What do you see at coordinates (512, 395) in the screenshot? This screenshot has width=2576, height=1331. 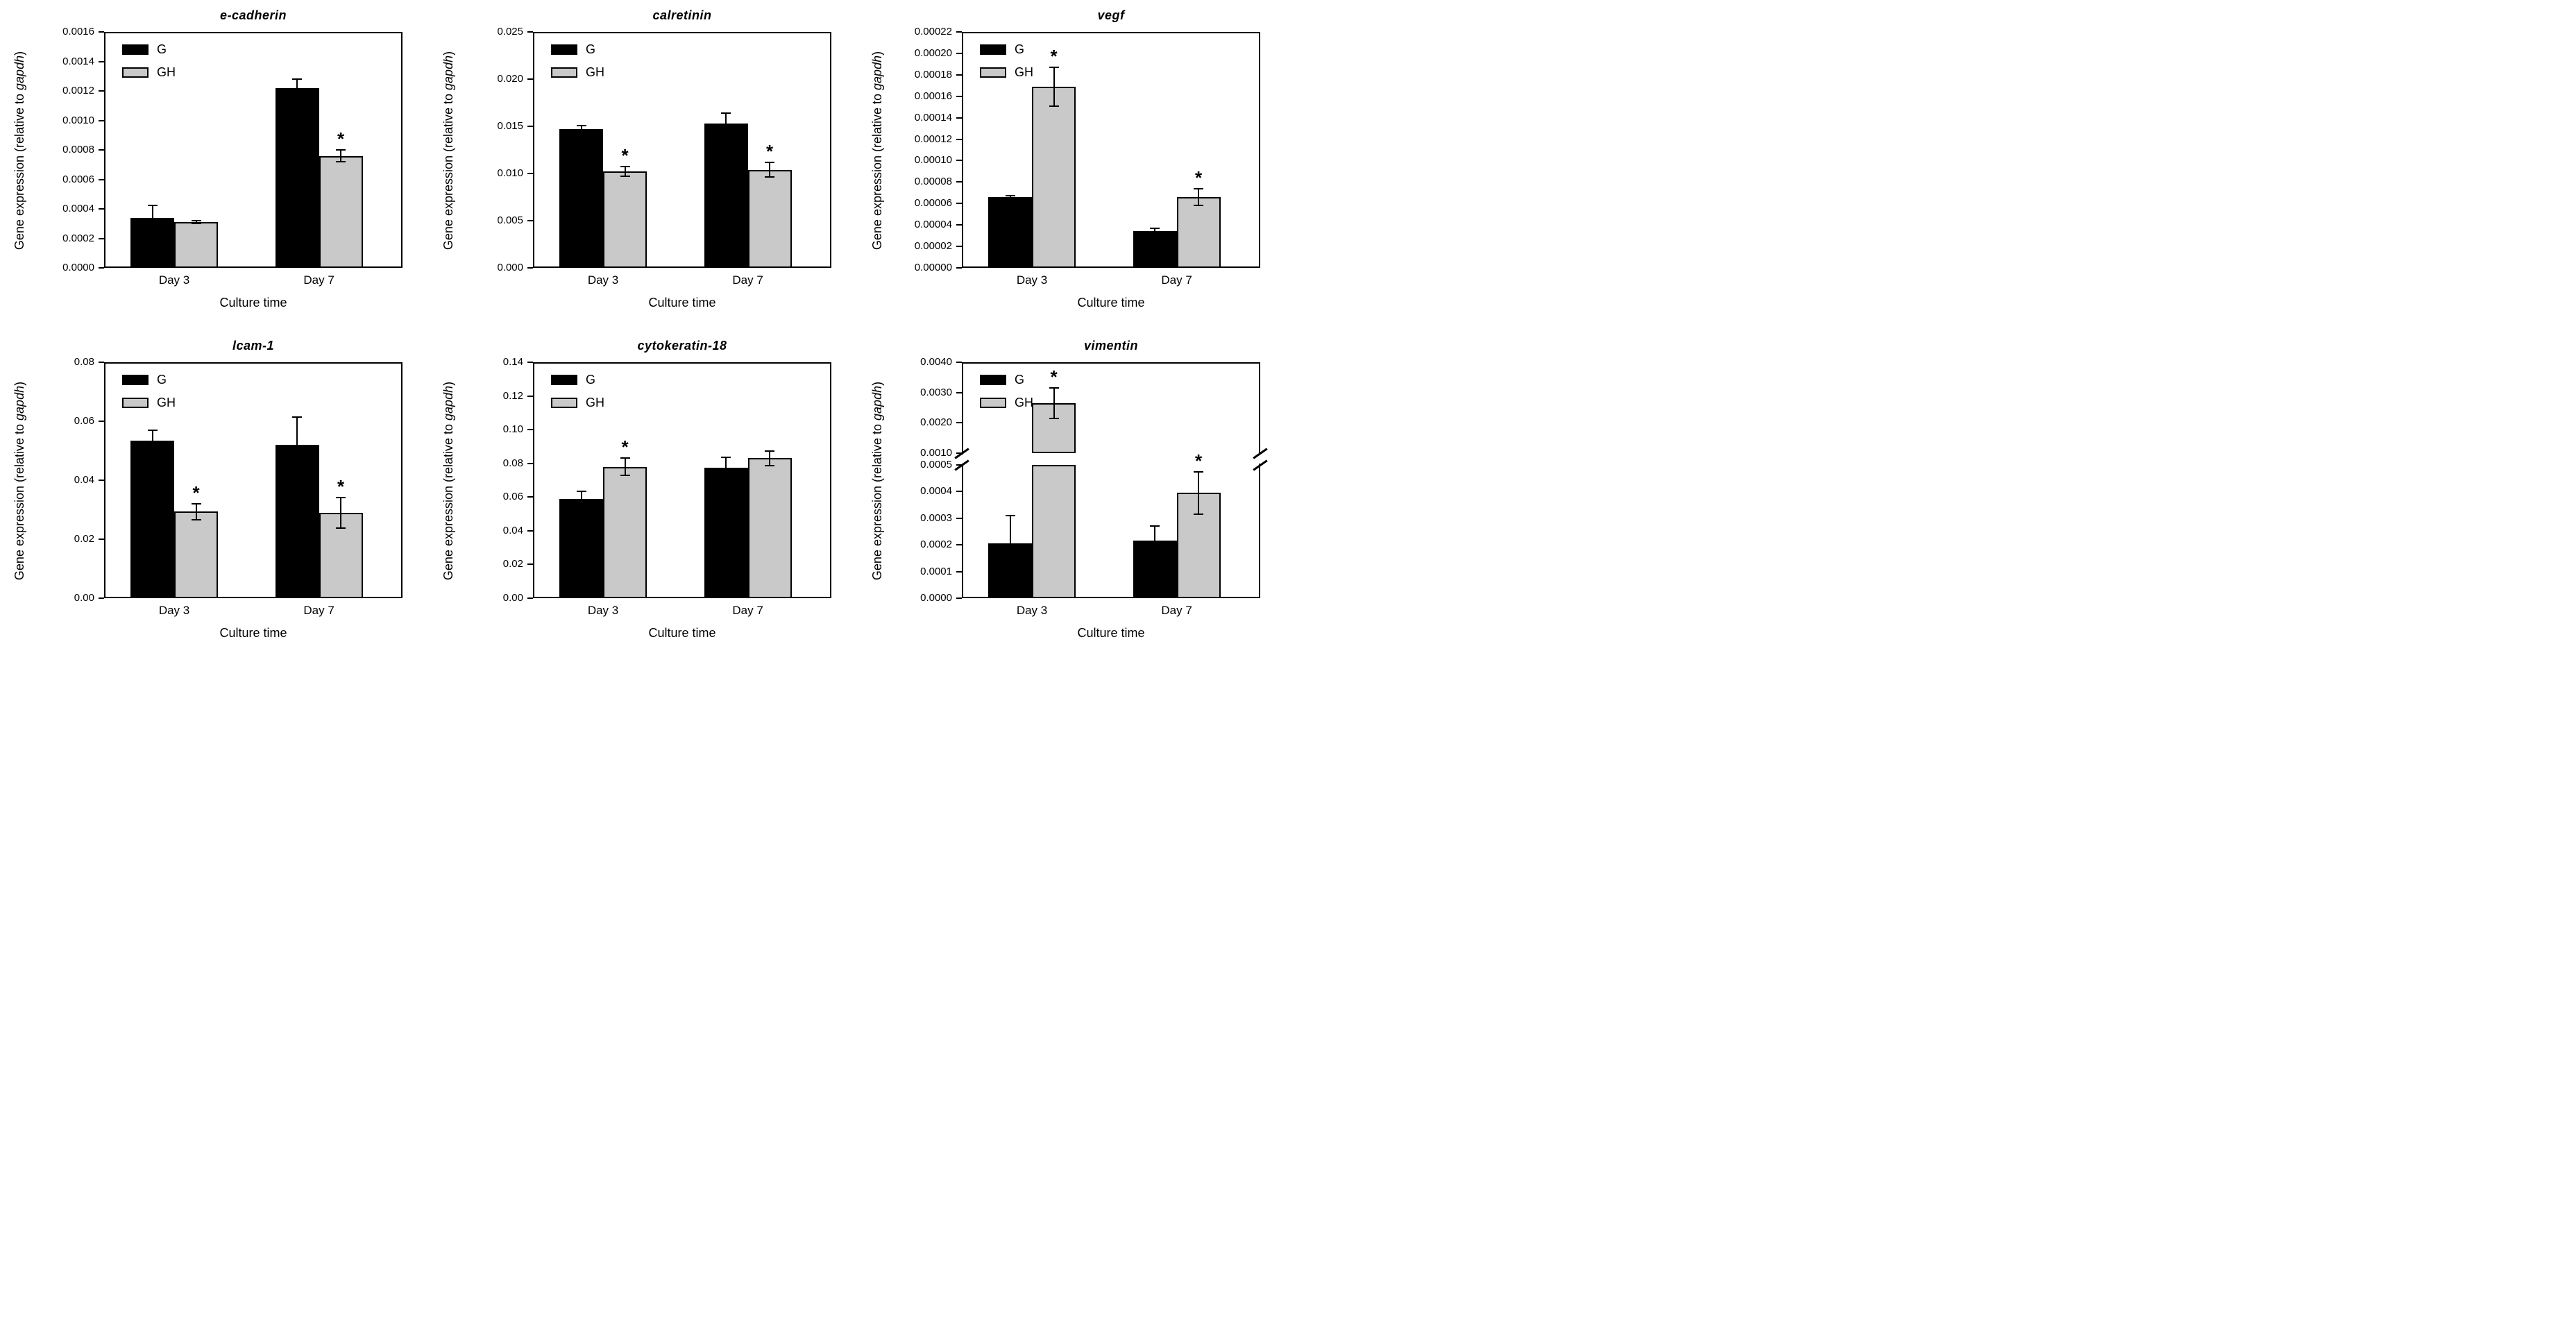 I see `y-tick-label: 0.12` at bounding box center [512, 395].